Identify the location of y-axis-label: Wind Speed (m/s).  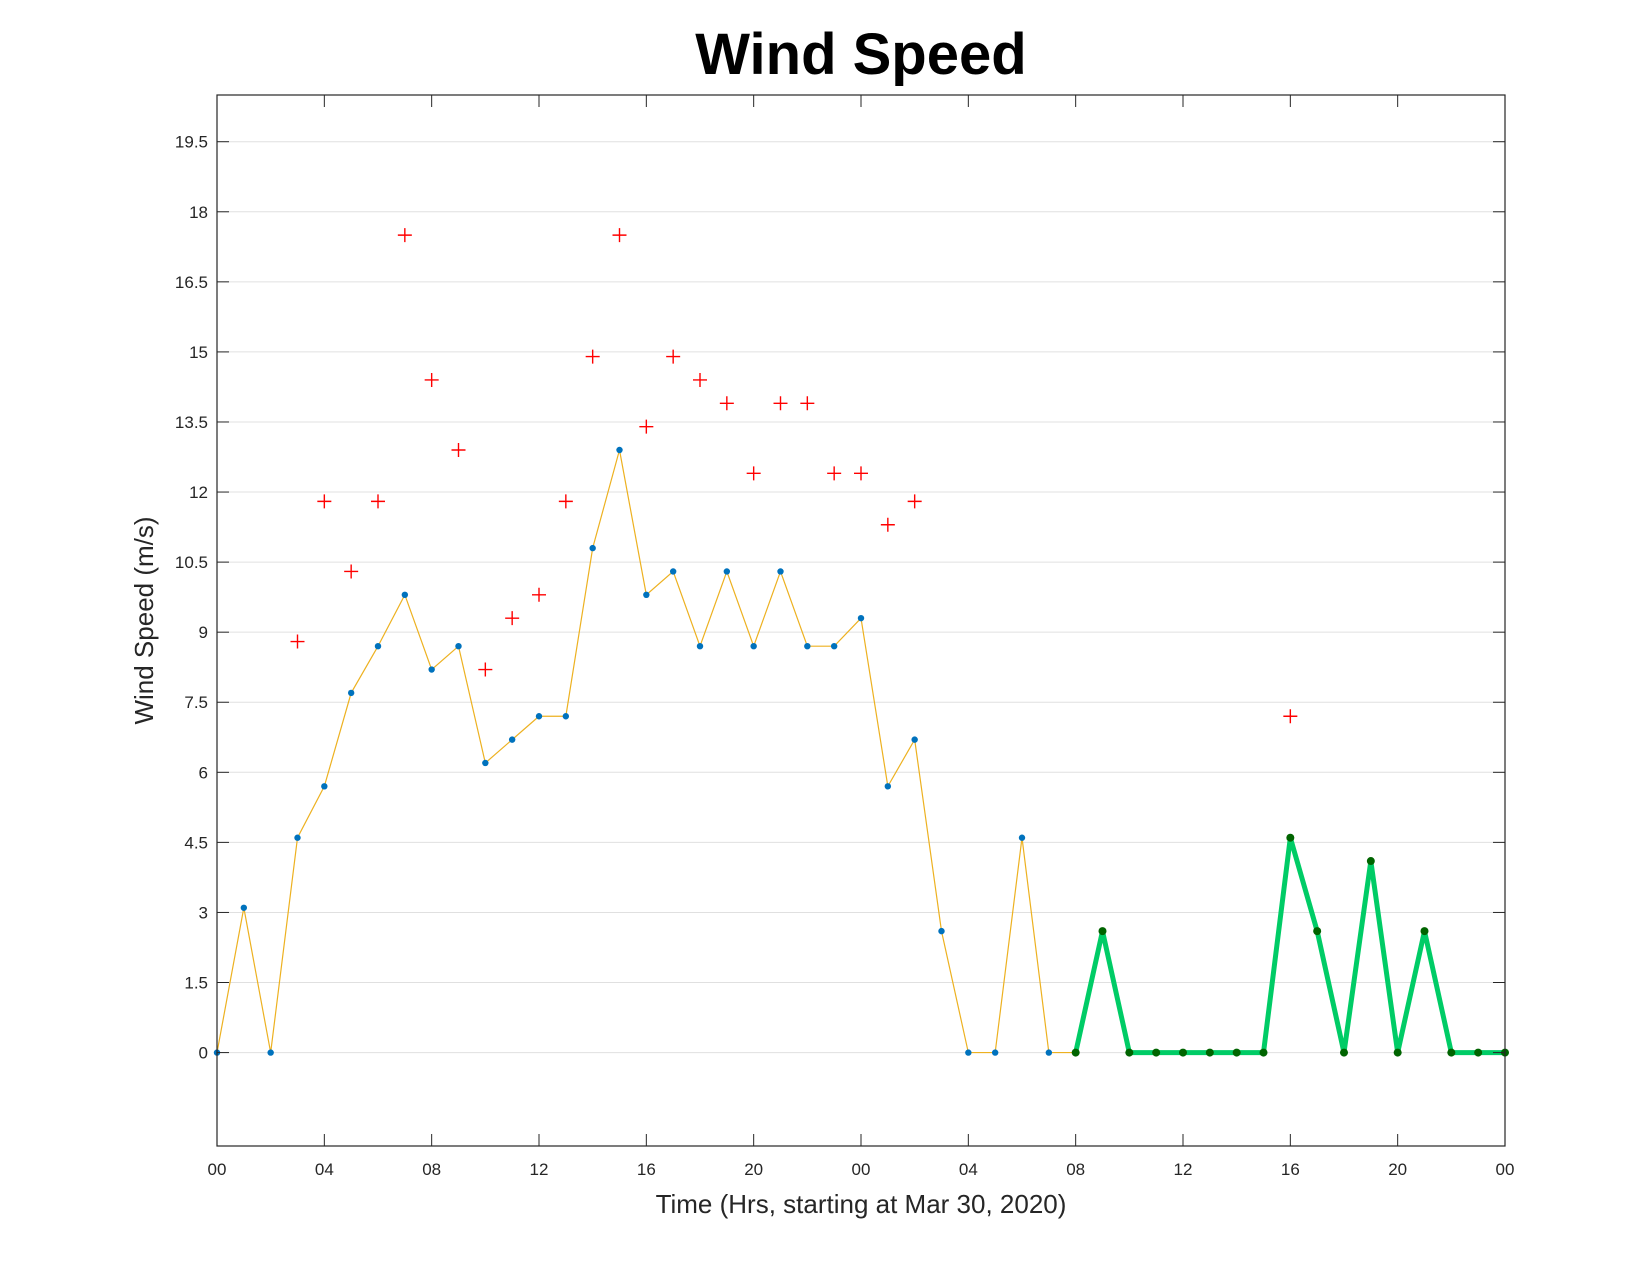
(144, 620).